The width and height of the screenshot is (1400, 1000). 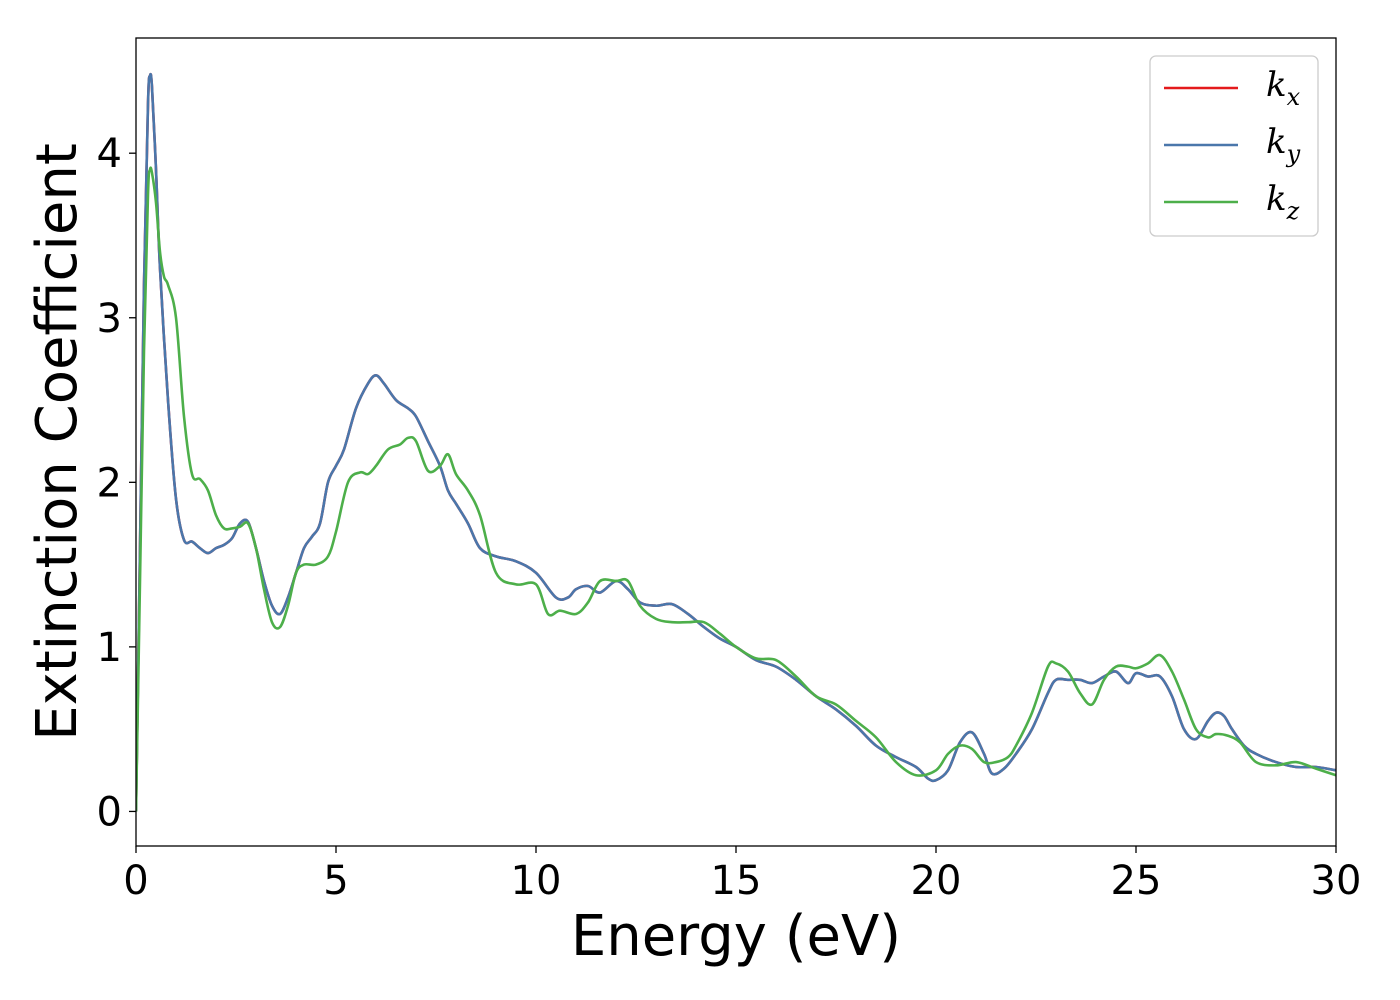 I want to click on x-axis: 0 5 10 15 20 25 30, so click(x=742, y=875).